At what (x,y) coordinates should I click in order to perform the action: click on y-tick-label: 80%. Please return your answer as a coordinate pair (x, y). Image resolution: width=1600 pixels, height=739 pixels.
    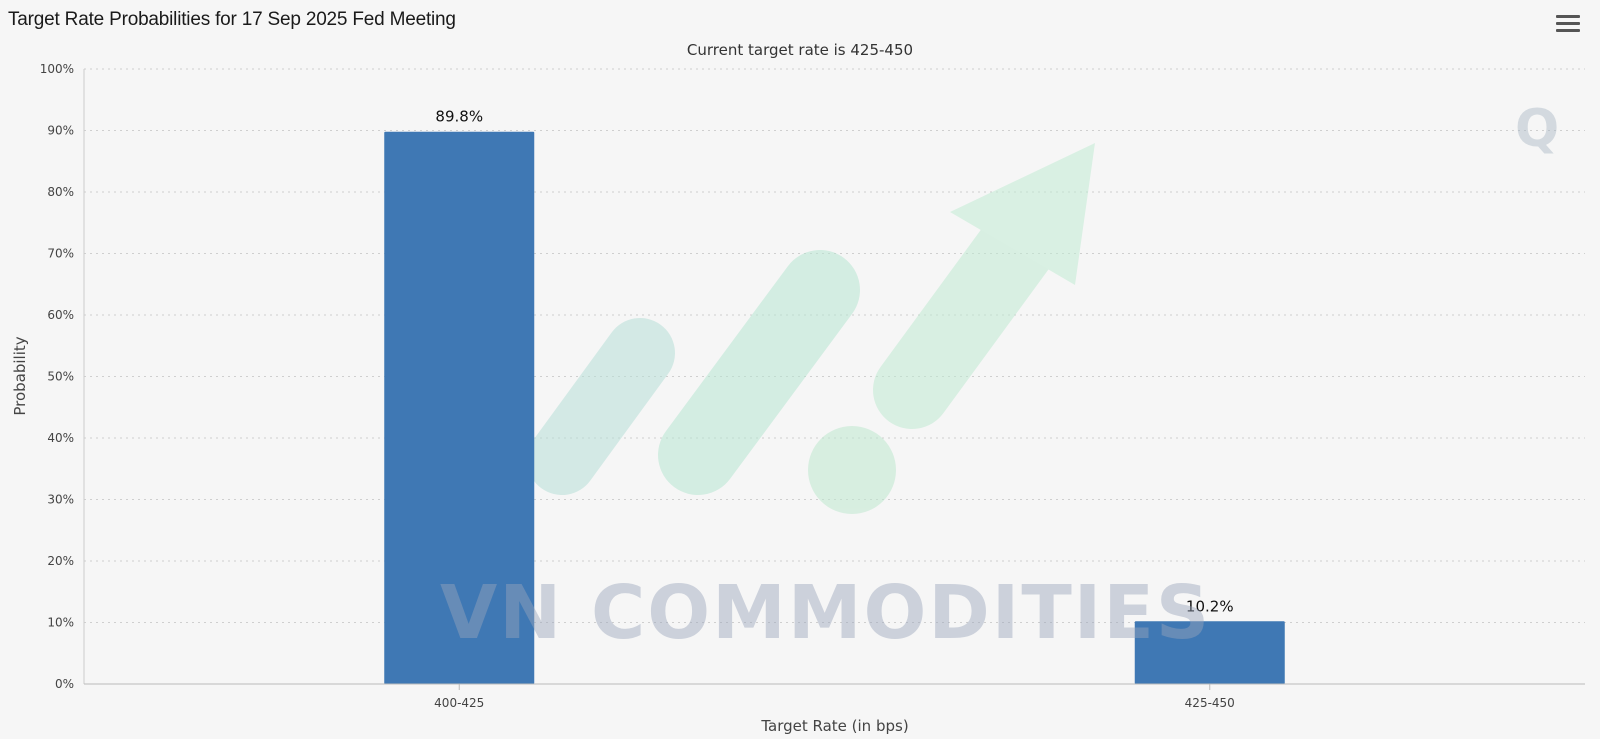
    Looking at the image, I should click on (60, 192).